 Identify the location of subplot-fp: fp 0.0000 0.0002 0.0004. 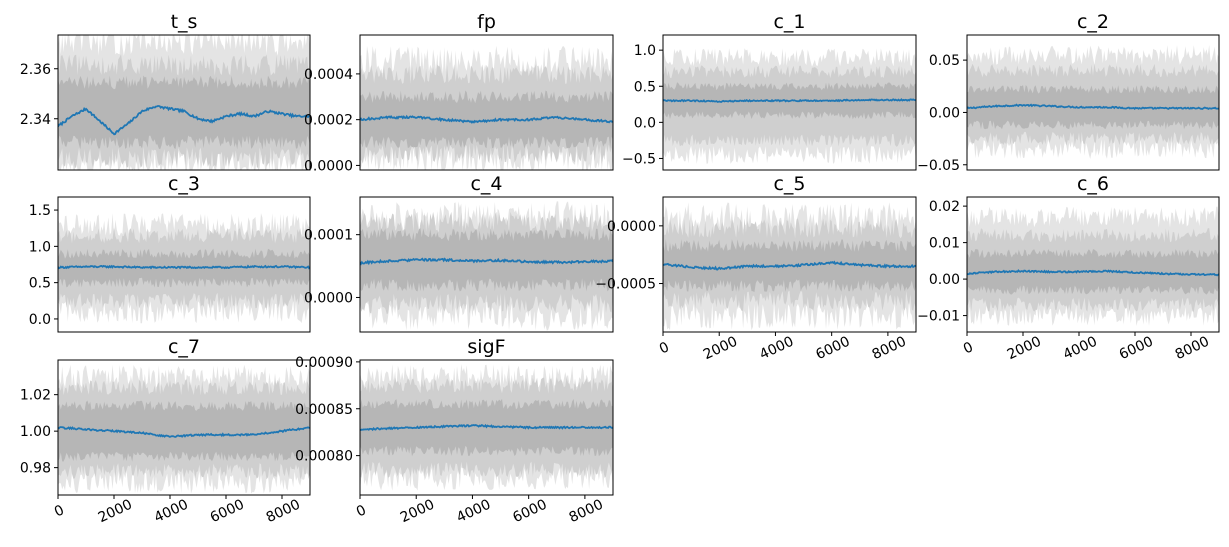
(459, 92).